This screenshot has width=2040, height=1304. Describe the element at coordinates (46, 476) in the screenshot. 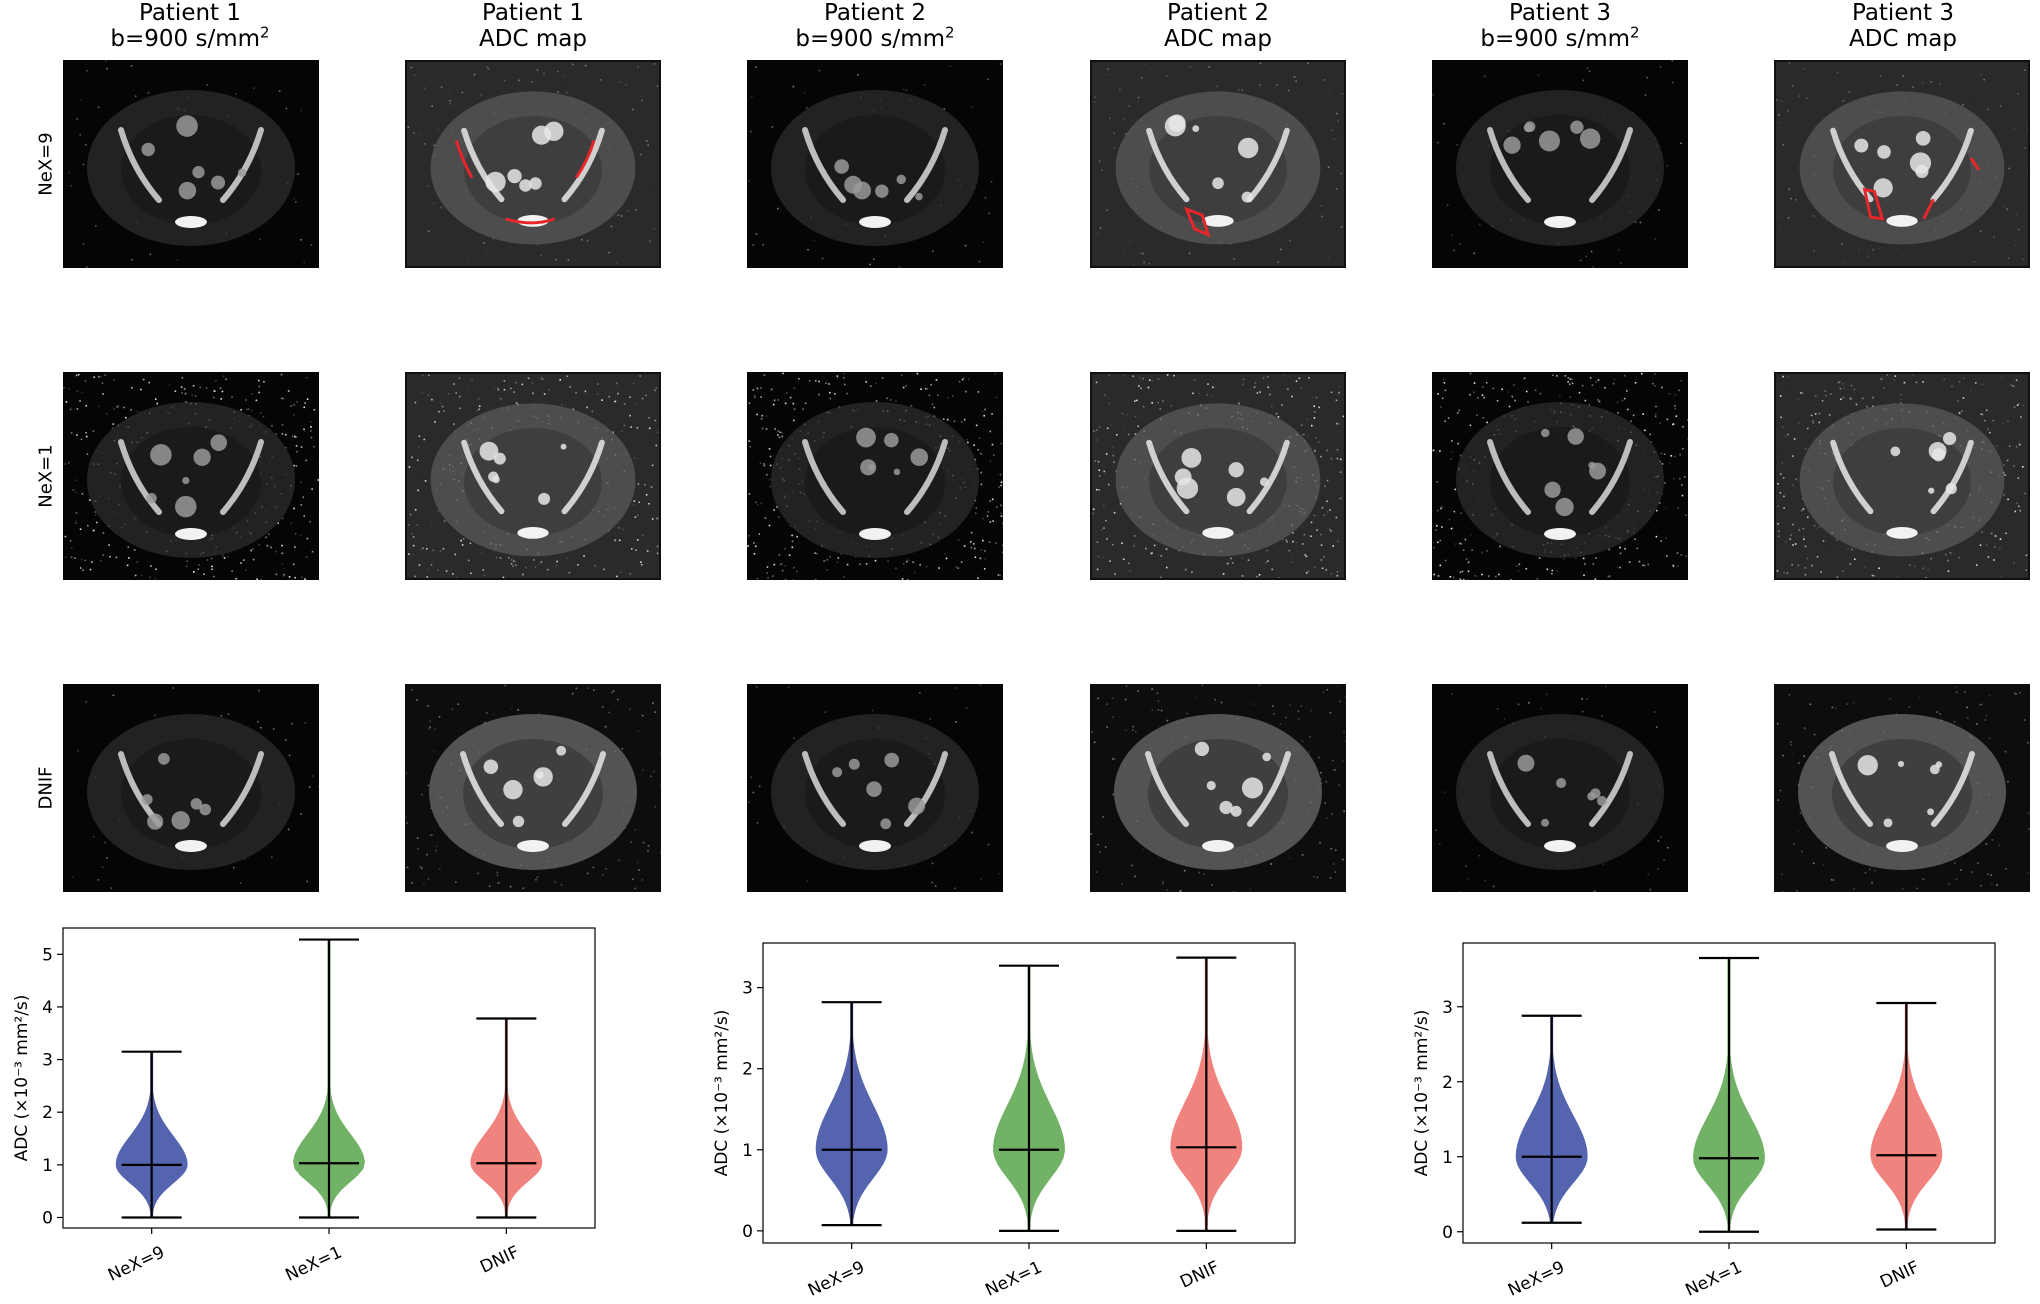

I see `row-label-nex1: NeX=1` at that location.